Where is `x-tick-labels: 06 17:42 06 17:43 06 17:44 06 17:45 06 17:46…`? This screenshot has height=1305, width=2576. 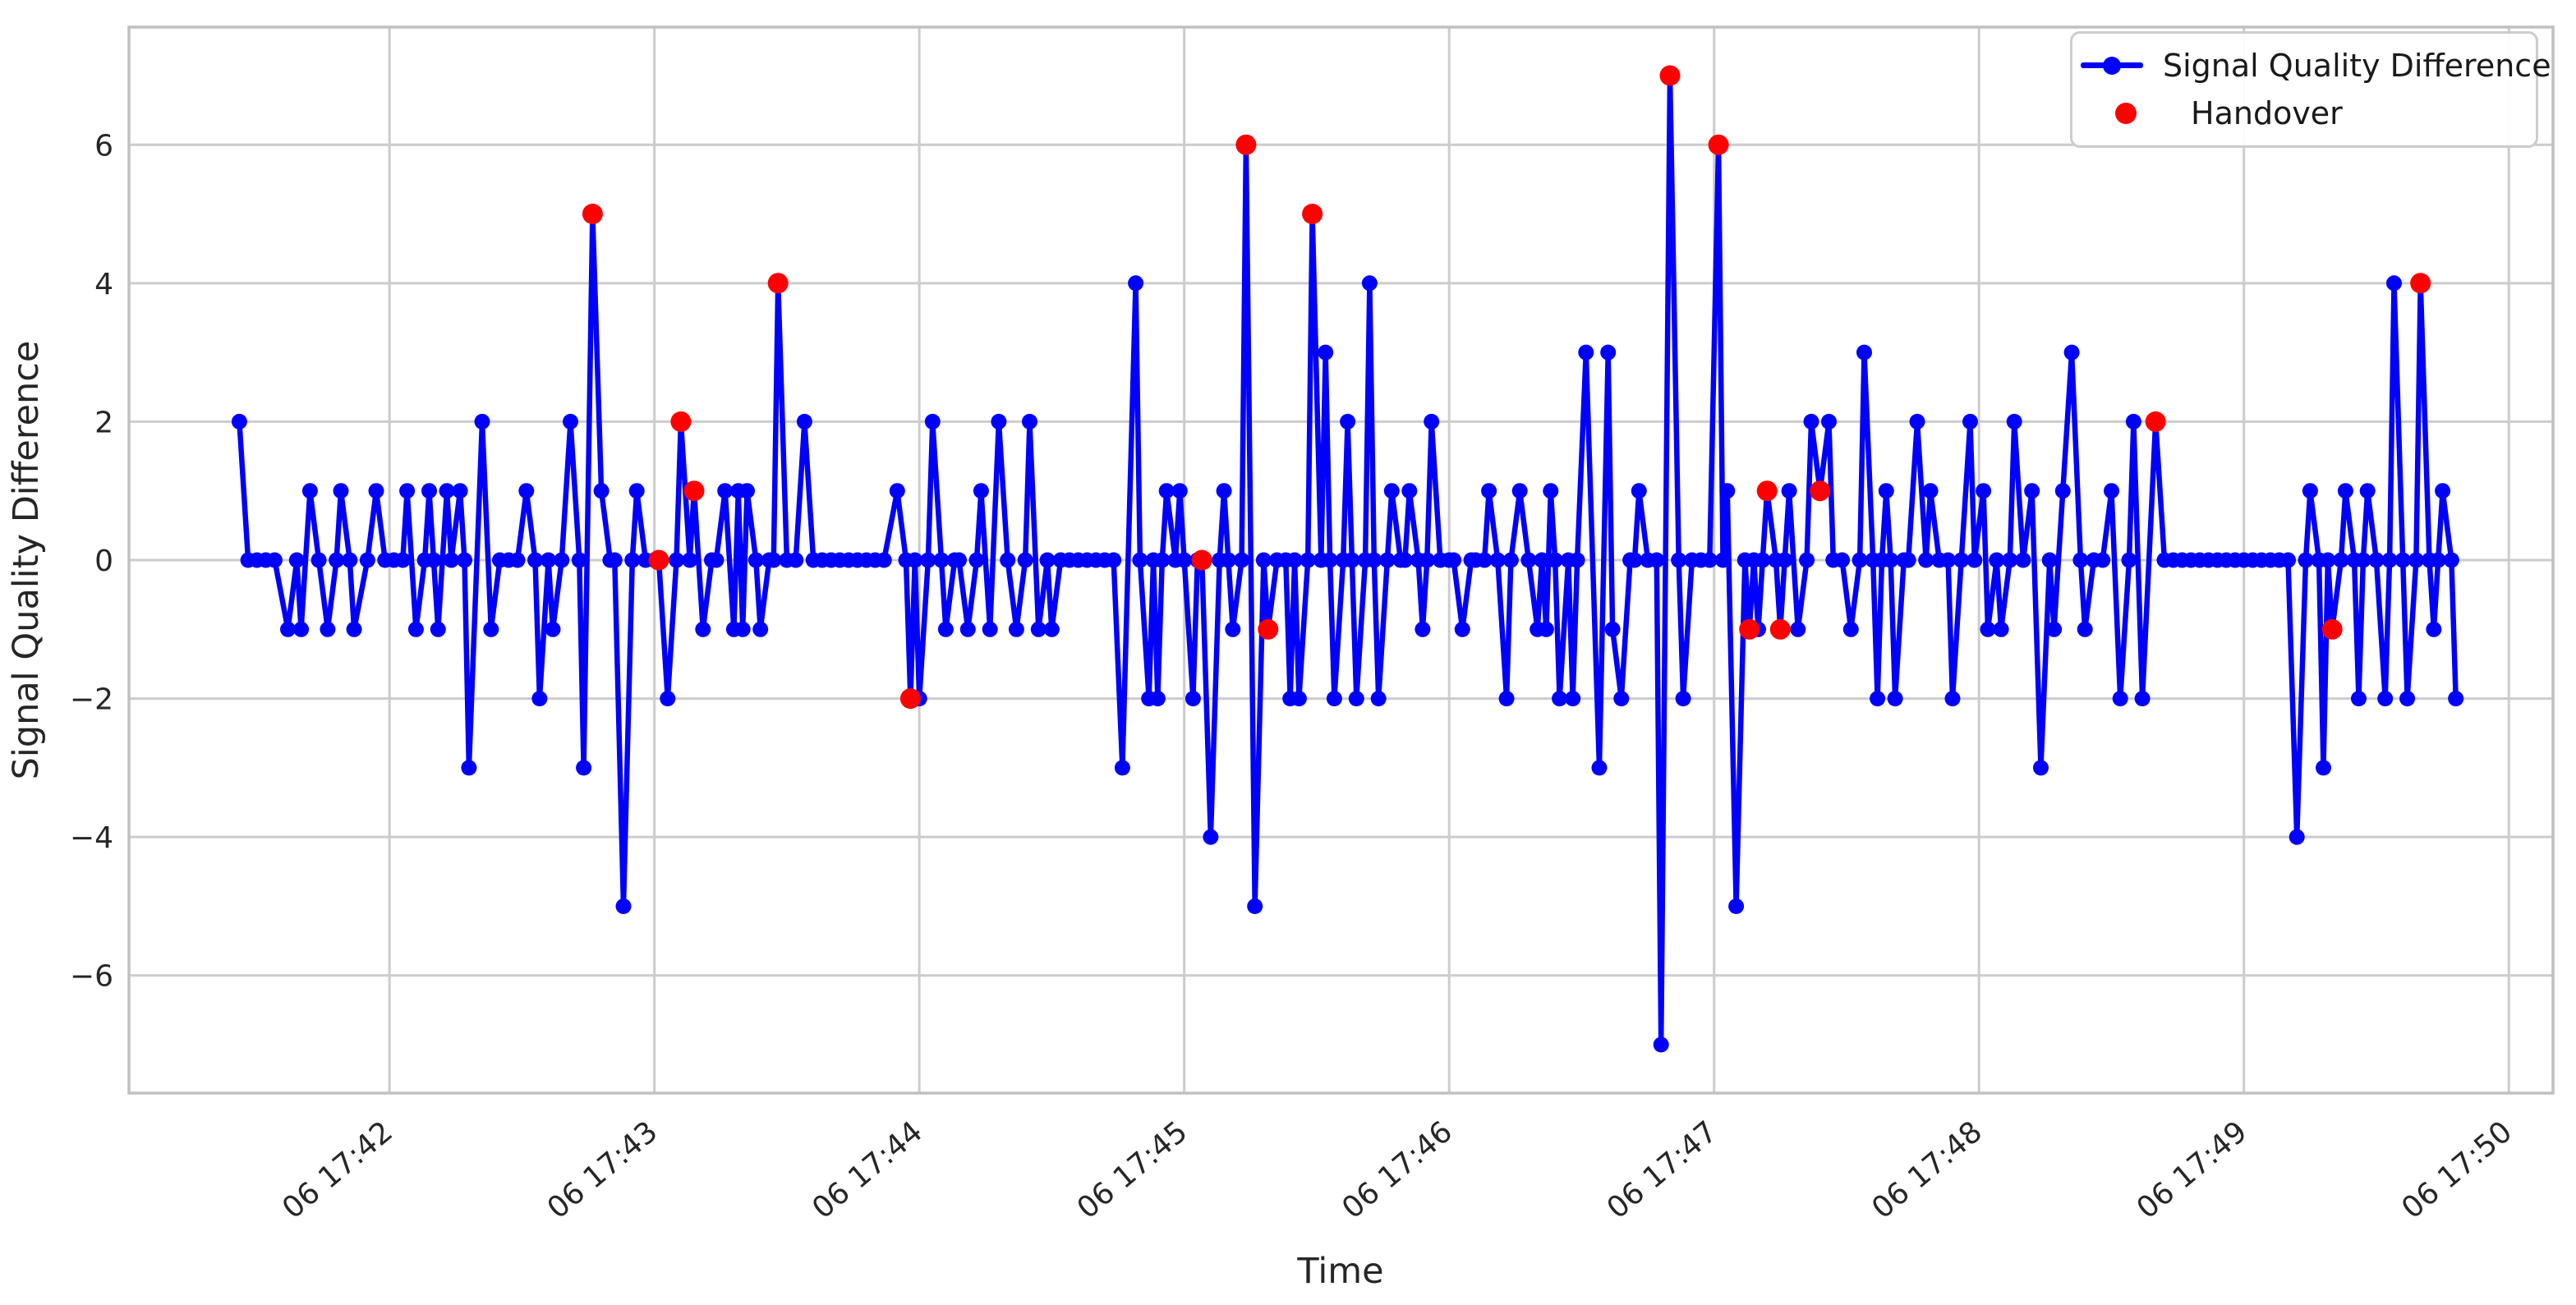 x-tick-labels: 06 17:42 06 17:43 06 17:44 06 17:45 06 17:46… is located at coordinates (1397, 1169).